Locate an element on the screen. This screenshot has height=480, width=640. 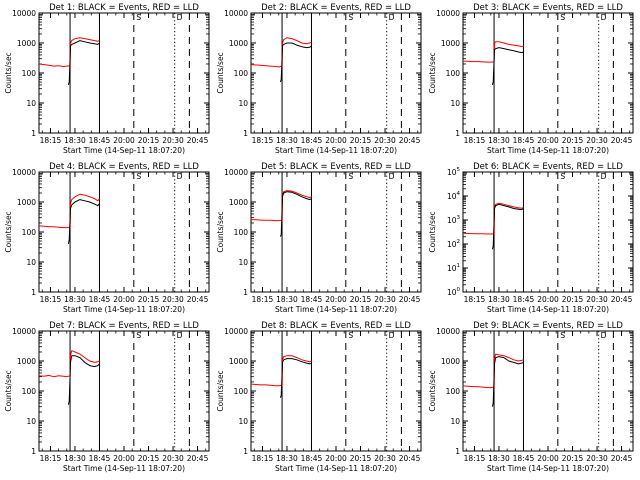
y-tick-label: 10⁴ is located at coordinates (454, 196).